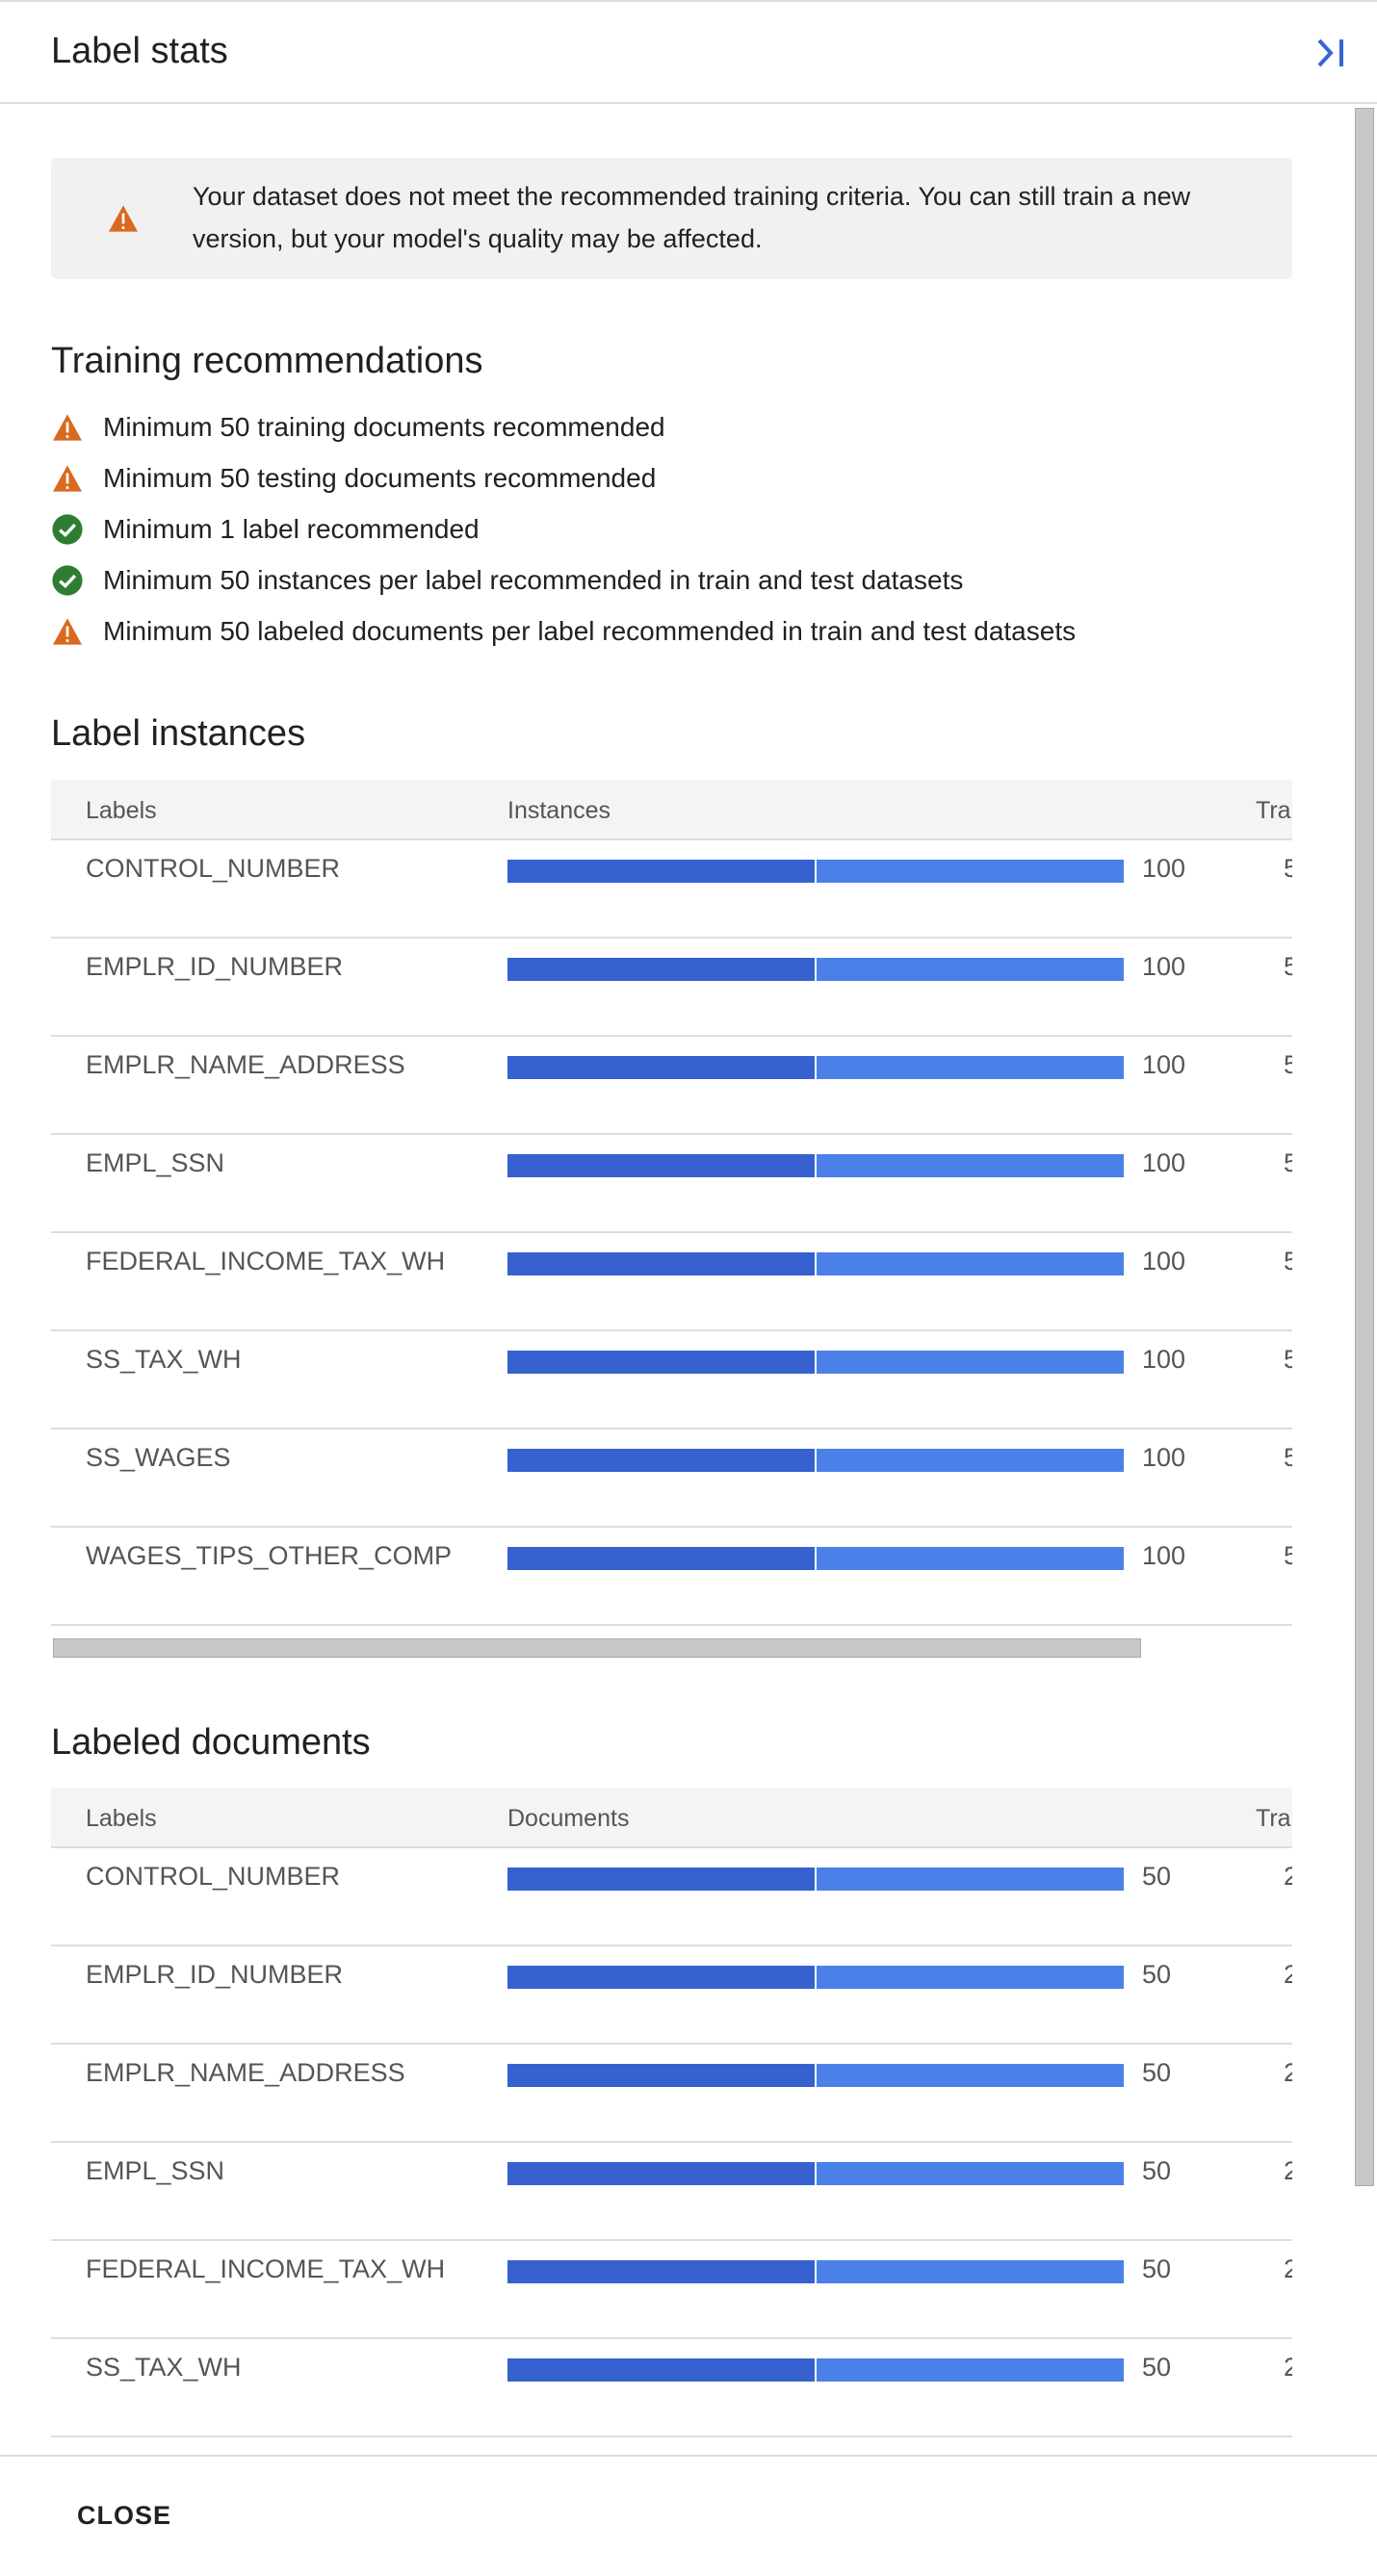 The image size is (1377, 2576). What do you see at coordinates (568, 1818) in the screenshot?
I see `column-header: Documents` at bounding box center [568, 1818].